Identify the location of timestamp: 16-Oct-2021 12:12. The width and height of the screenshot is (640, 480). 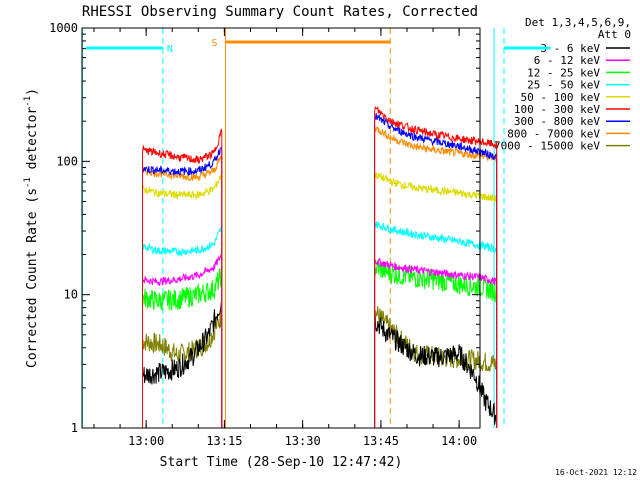
(596, 472).